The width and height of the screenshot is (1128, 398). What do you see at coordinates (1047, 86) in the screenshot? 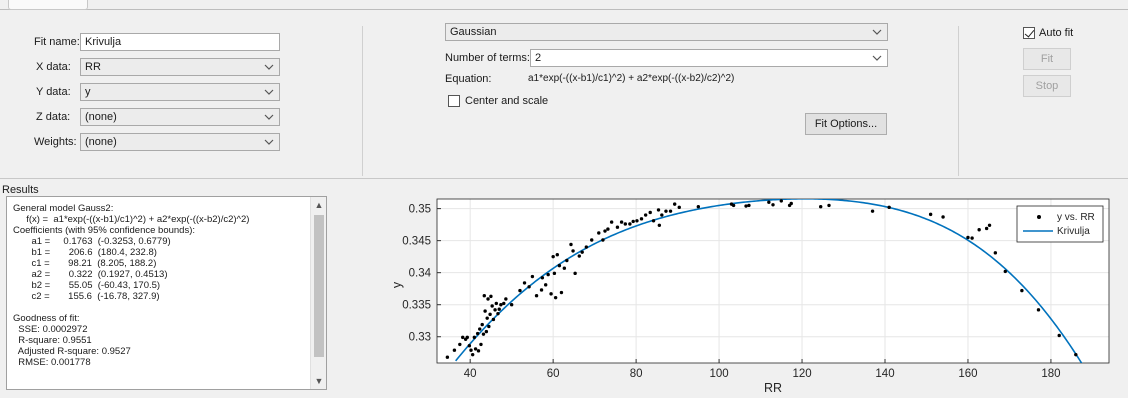
I see `stop-button: Stop` at bounding box center [1047, 86].